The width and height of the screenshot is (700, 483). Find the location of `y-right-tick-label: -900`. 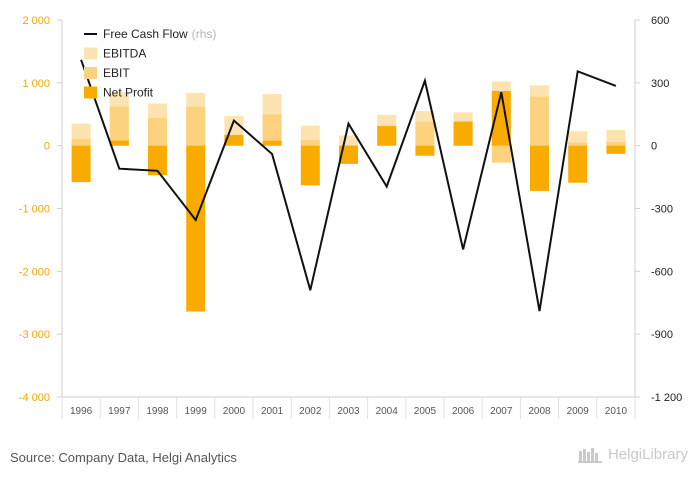

y-right-tick-label: -900 is located at coordinates (662, 335).